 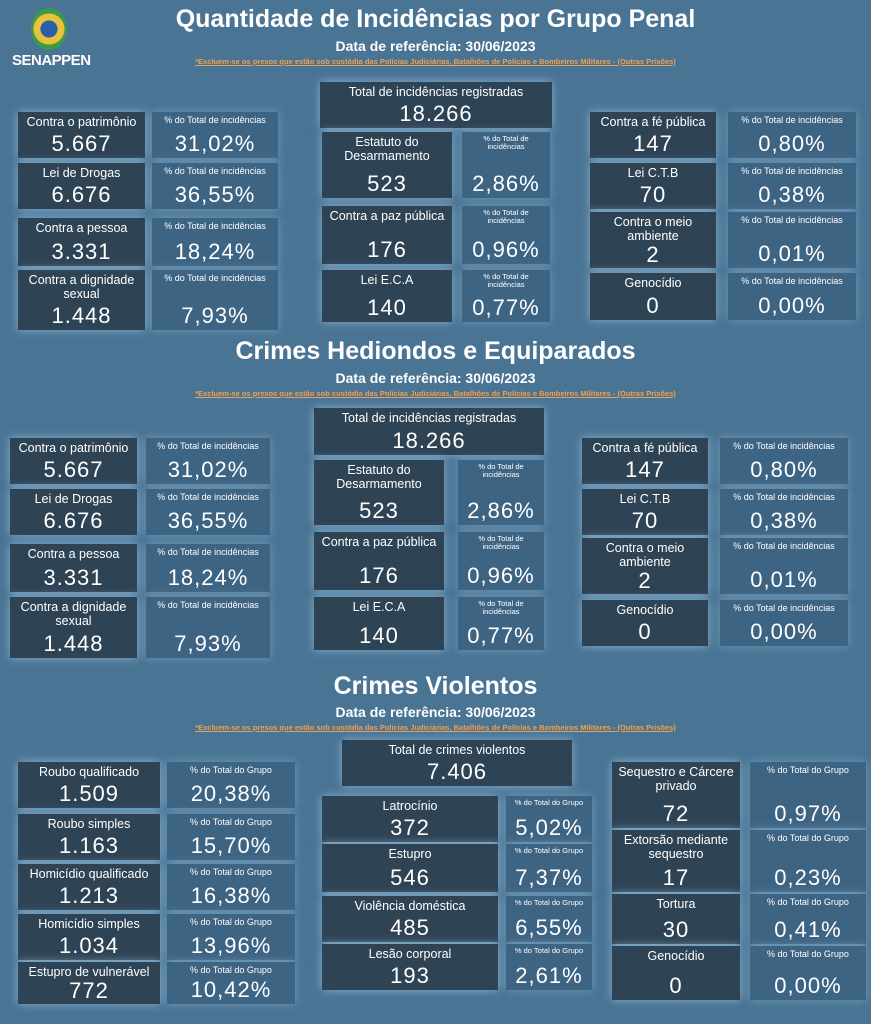 I want to click on category-card: Lesão corporal 193, so click(x=410, y=967).